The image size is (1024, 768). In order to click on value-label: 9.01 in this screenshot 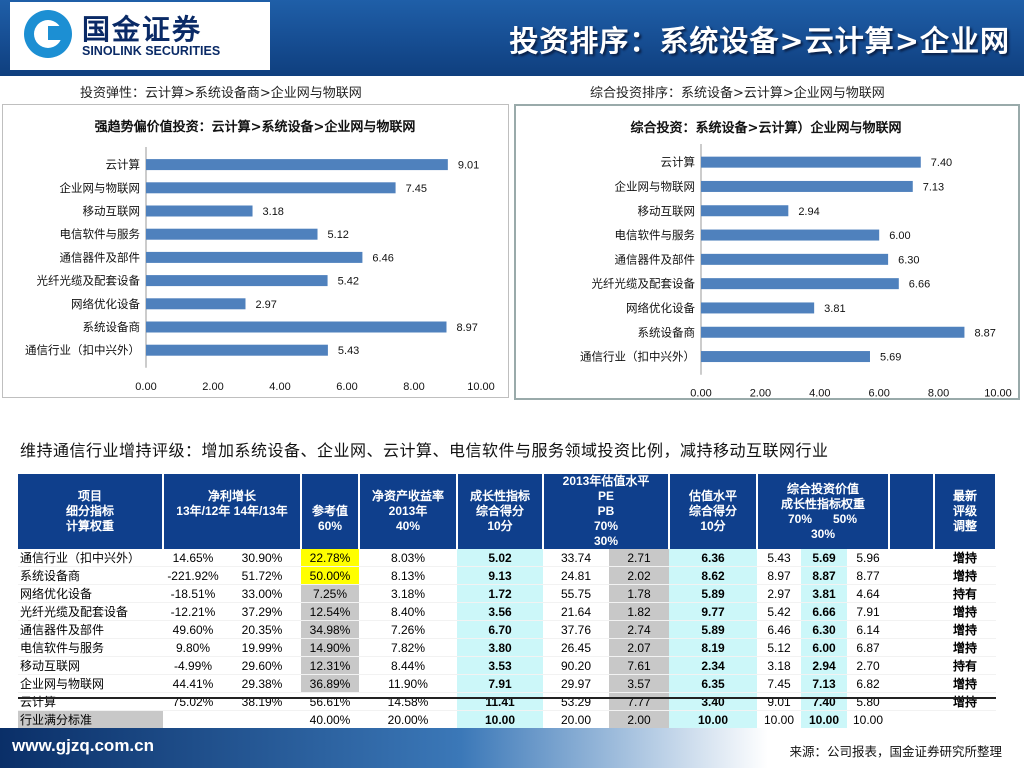, I will do `click(468, 166)`.